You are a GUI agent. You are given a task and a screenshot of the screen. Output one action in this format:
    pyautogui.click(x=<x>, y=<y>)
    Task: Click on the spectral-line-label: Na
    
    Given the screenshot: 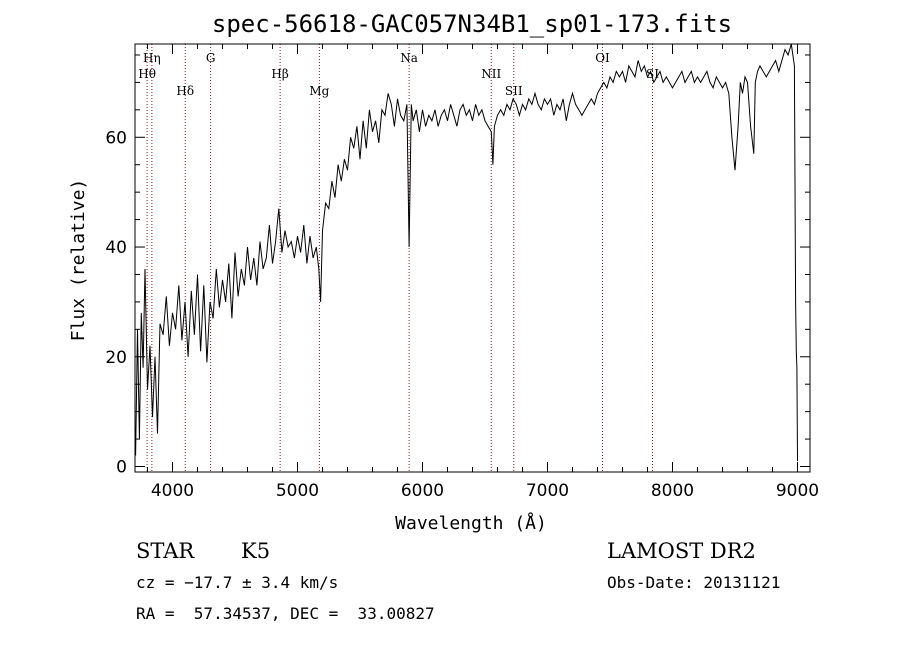 What is the action you would take?
    pyautogui.click(x=409, y=58)
    